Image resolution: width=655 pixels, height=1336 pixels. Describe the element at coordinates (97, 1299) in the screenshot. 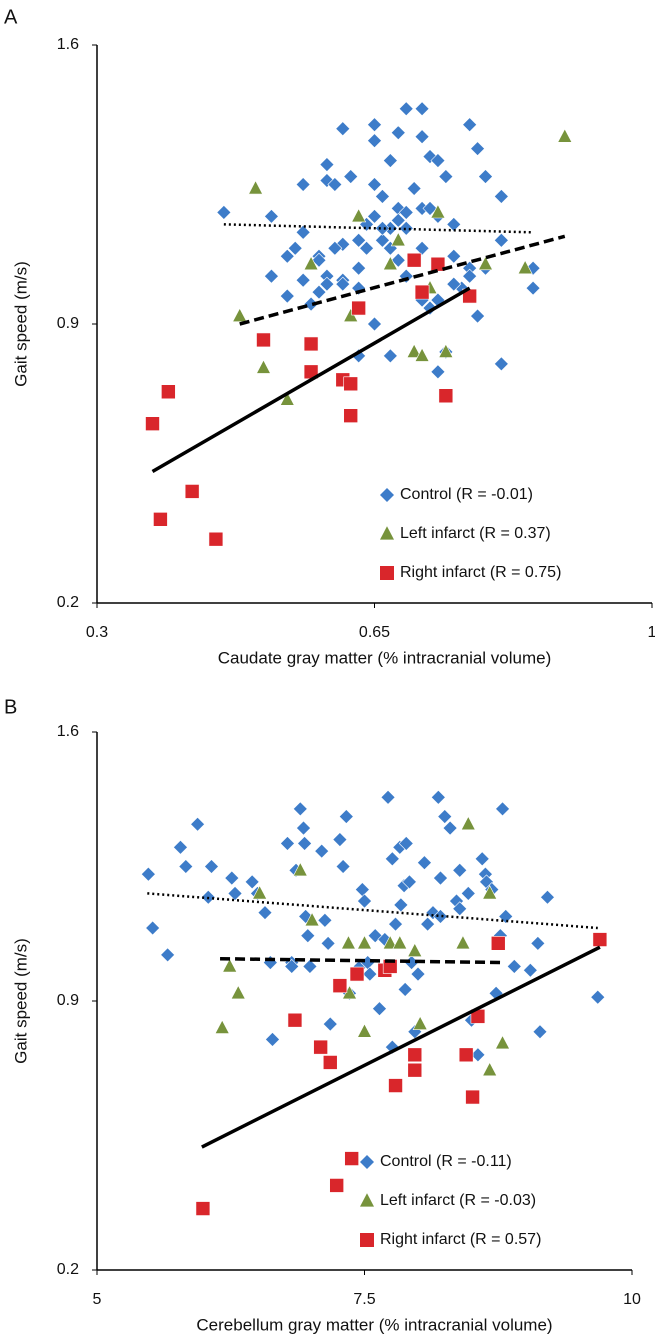

I see `x-tick-label: 5` at that location.